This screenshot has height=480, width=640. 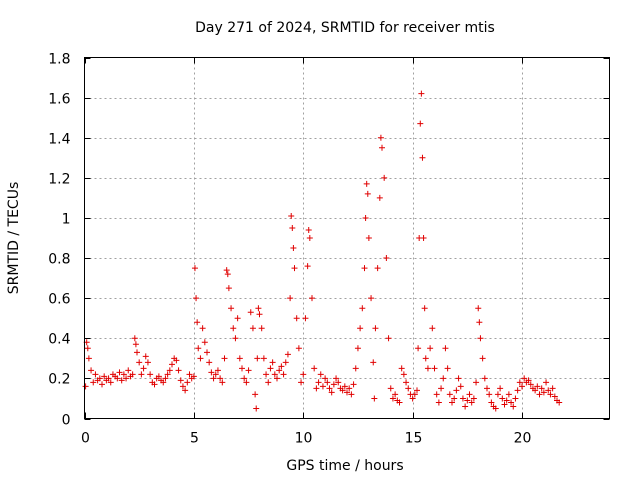 What do you see at coordinates (59, 340) in the screenshot?
I see `y-tick-label: 0.4` at bounding box center [59, 340].